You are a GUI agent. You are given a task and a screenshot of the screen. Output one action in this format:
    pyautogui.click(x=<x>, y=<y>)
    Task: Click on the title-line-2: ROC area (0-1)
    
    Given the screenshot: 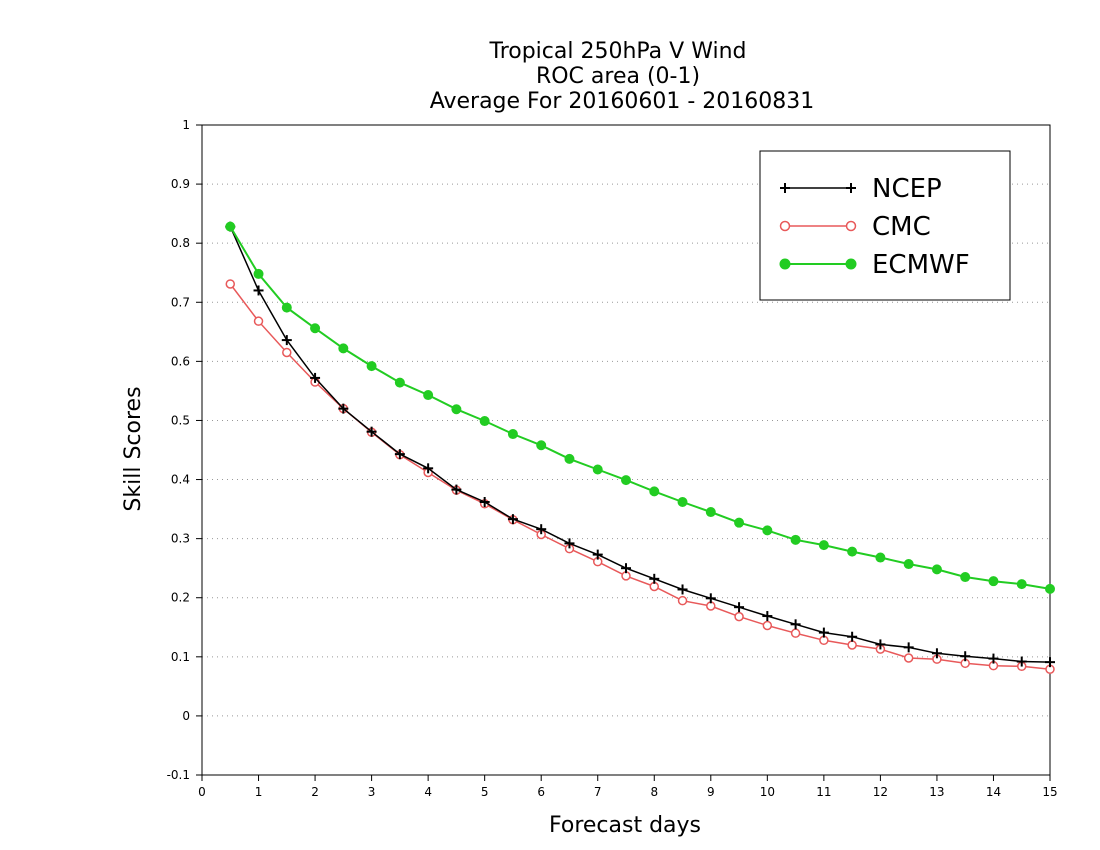 What is the action you would take?
    pyautogui.click(x=618, y=76)
    